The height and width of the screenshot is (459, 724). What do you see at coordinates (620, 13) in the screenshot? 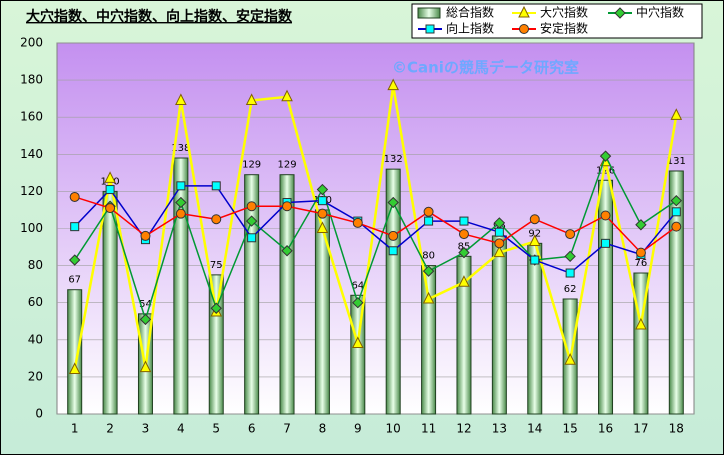
I see `legend-marker` at bounding box center [620, 13].